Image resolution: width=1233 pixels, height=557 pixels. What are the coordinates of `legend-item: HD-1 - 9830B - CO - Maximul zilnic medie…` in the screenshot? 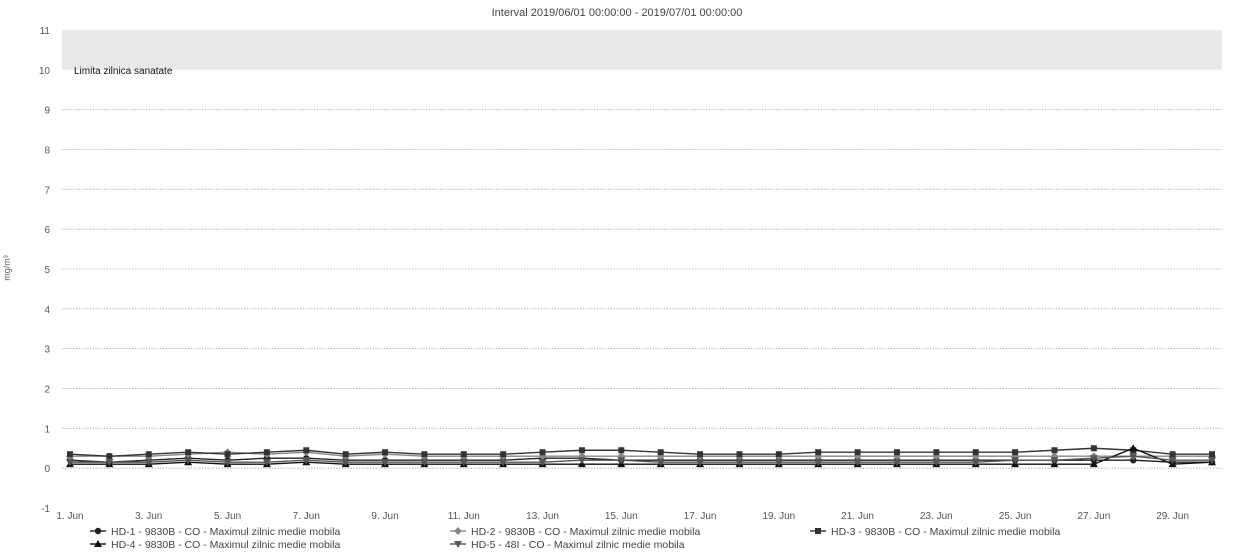 It's located at (215, 532).